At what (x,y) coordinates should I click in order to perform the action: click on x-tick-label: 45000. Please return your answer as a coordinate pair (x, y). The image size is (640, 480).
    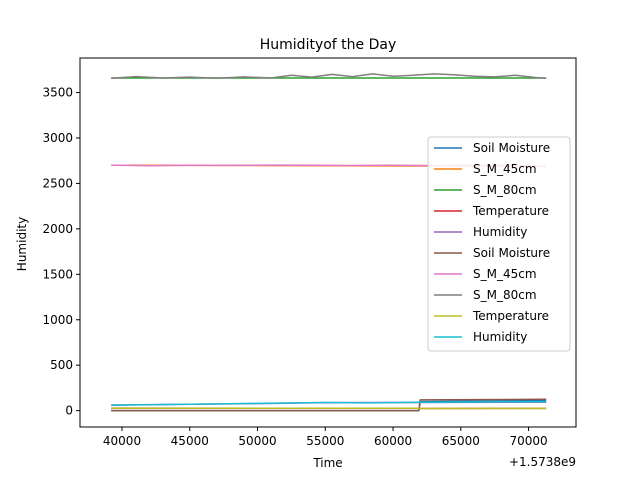
    Looking at the image, I should click on (190, 441).